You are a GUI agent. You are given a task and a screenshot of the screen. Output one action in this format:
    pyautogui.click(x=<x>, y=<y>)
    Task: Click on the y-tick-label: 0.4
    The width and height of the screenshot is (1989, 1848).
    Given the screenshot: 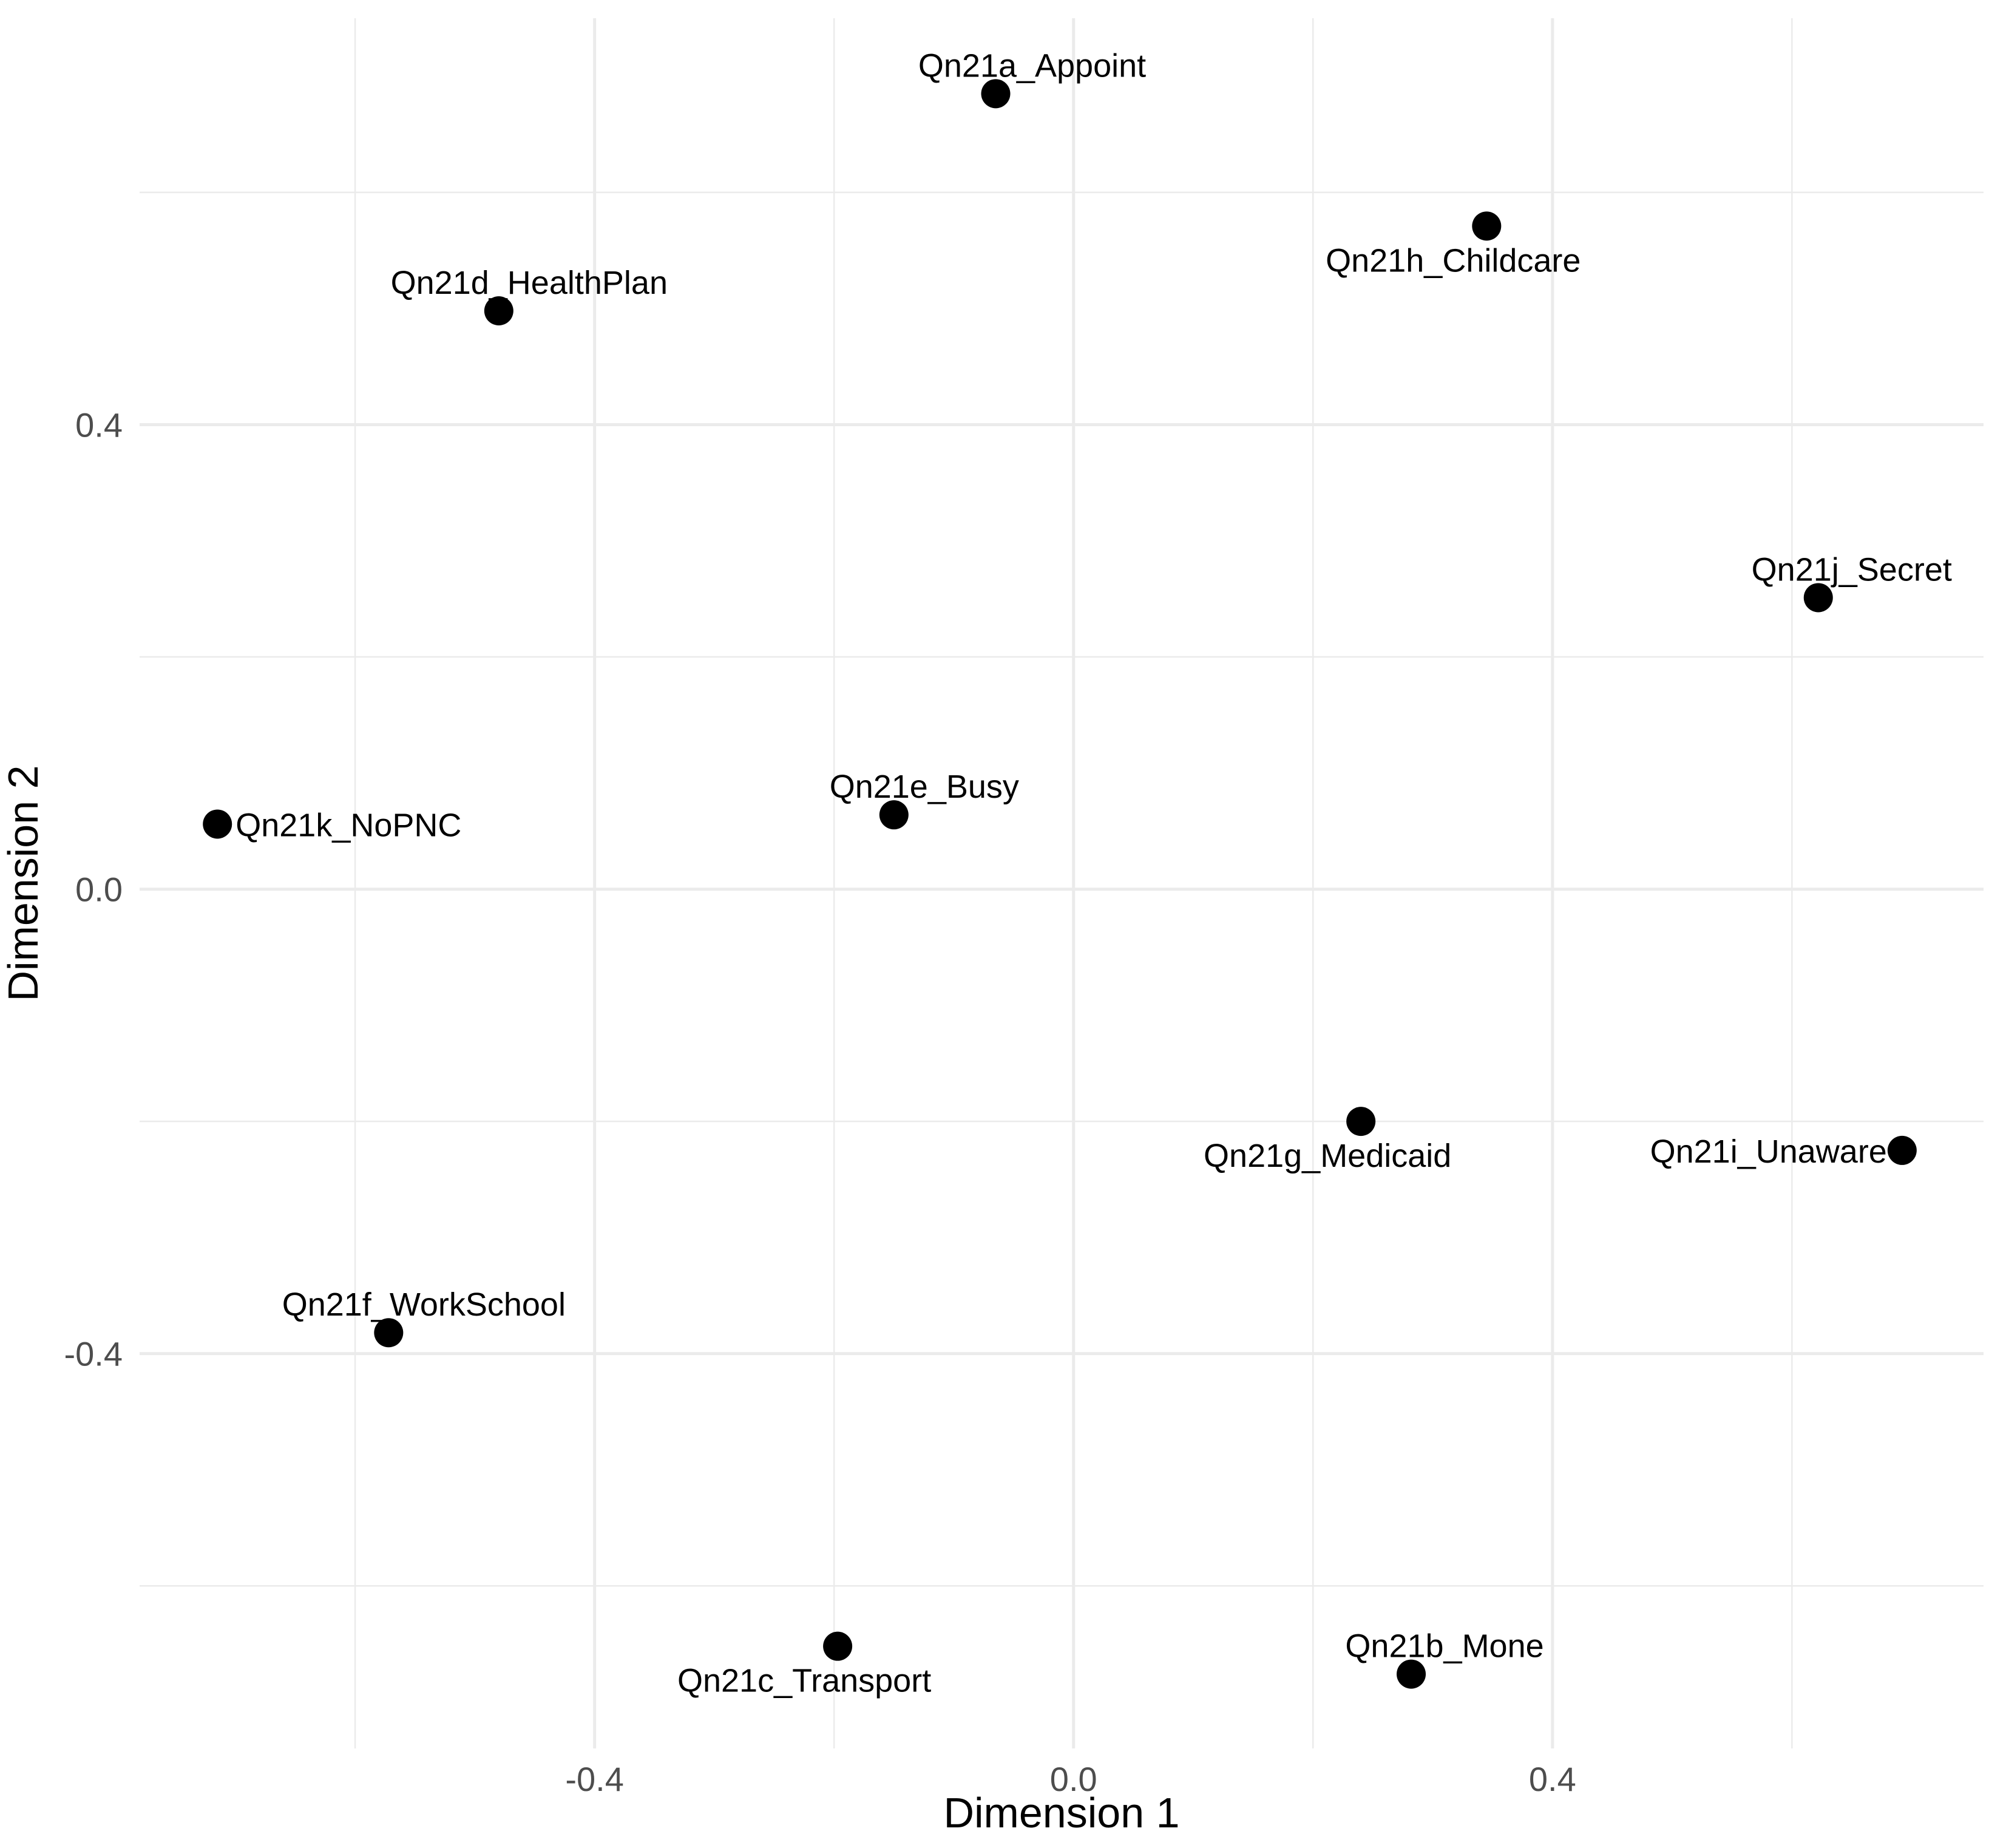 What is the action you would take?
    pyautogui.click(x=99, y=425)
    